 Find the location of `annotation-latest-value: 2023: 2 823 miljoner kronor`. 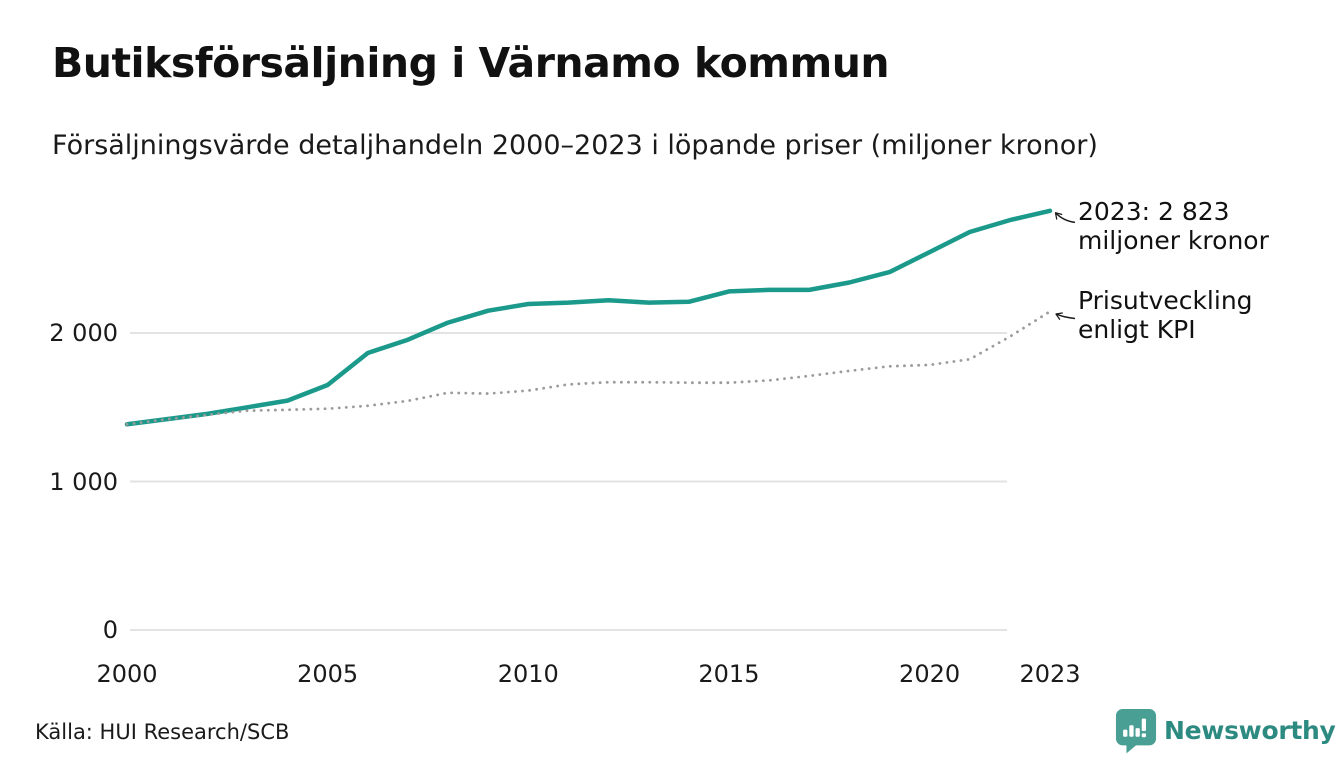

annotation-latest-value: 2023: 2 823 miljoner kronor is located at coordinates (1173, 226).